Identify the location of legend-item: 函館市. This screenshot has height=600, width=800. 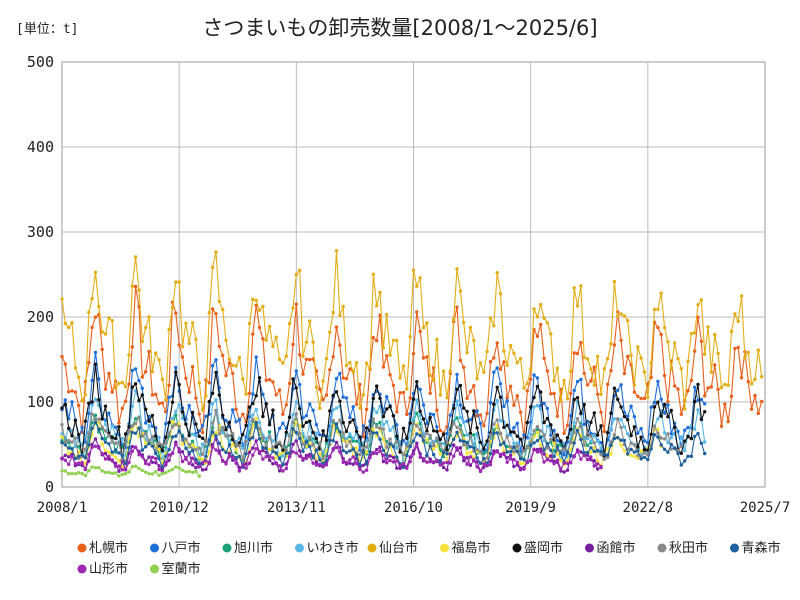
(610, 548).